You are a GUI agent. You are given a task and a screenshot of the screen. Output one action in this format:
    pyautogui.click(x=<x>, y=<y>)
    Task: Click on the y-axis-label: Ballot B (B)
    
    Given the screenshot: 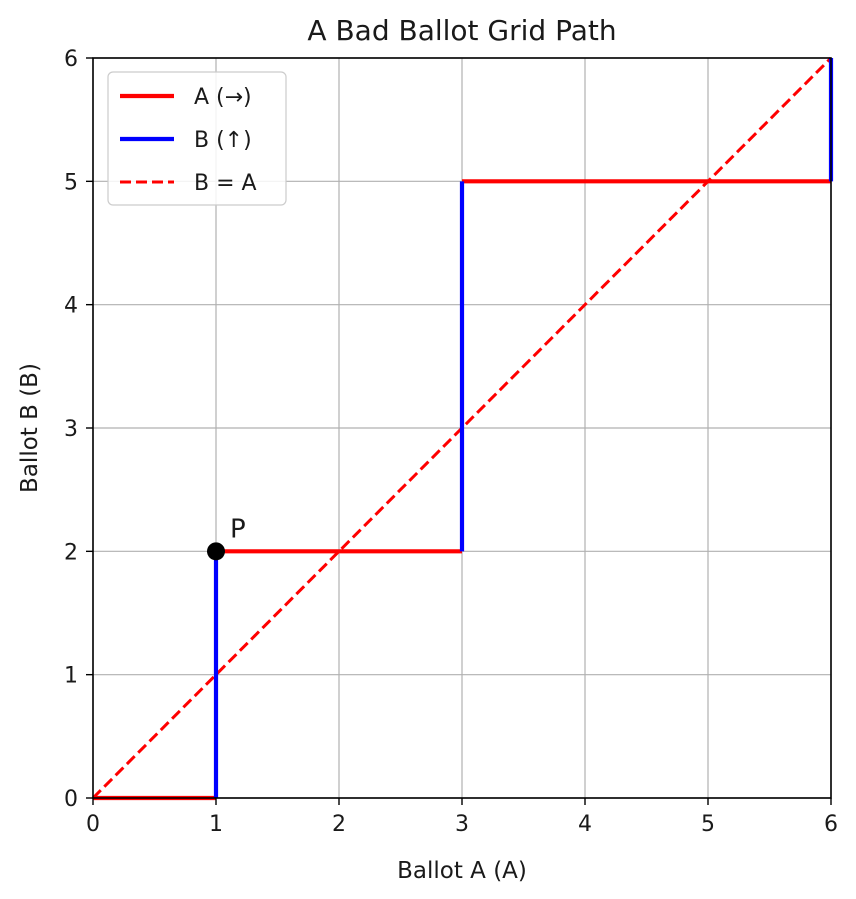 What is the action you would take?
    pyautogui.click(x=30, y=428)
    